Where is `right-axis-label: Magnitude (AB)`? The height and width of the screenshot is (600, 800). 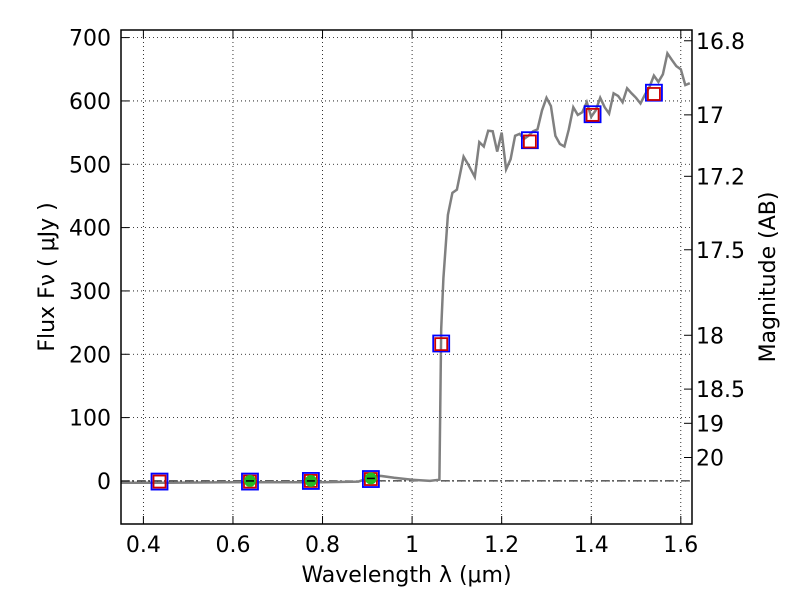
right-axis-label: Magnitude (AB) is located at coordinates (768, 277).